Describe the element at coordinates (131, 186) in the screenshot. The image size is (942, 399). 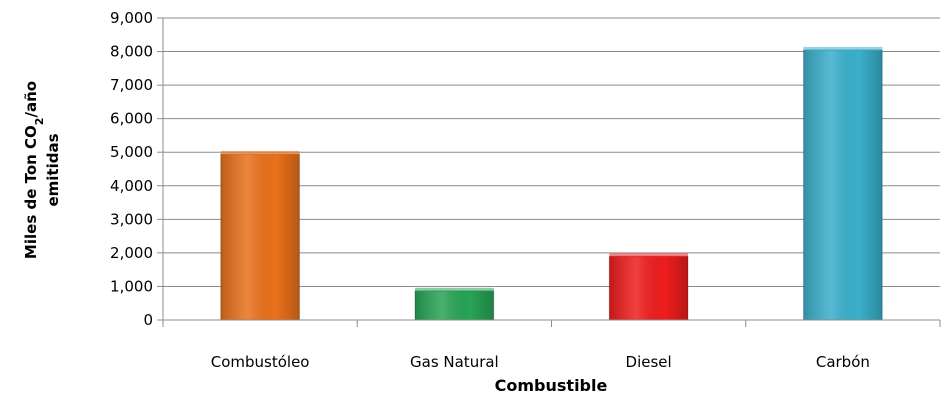
I see `y-tick-label: 4,000` at that location.